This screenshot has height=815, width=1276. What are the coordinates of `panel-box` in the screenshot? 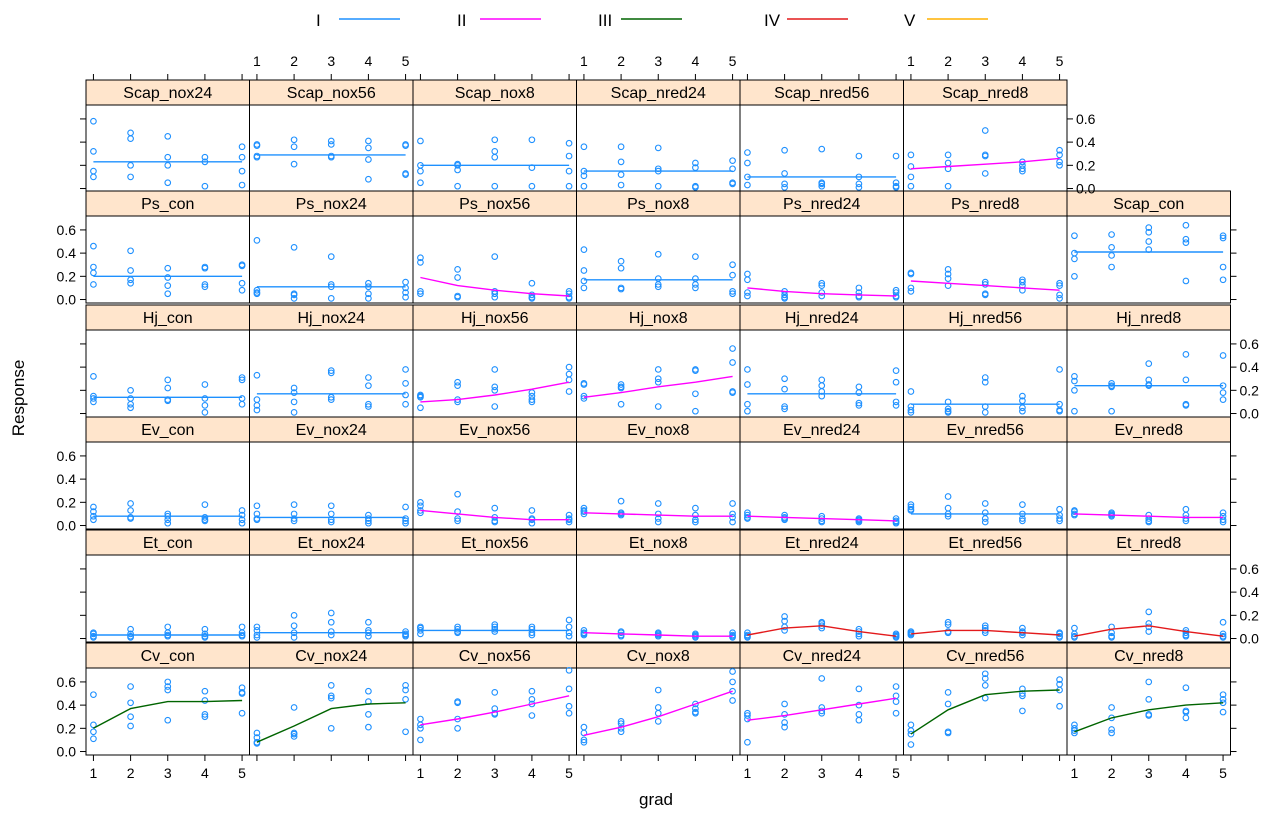 It's located at (167, 148).